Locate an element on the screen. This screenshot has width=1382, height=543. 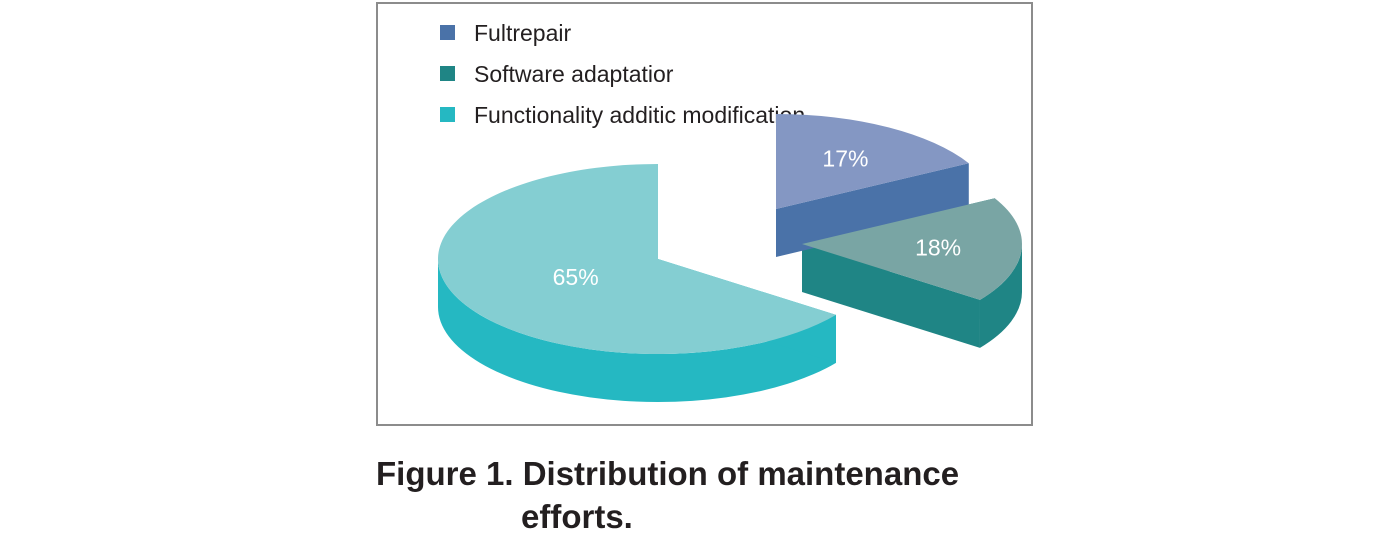
slice-label-2: 65% is located at coordinates (576, 277).